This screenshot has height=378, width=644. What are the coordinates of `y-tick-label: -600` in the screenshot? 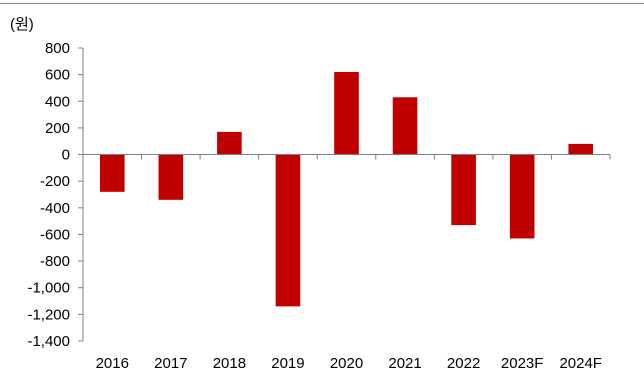 It's located at (55, 234).